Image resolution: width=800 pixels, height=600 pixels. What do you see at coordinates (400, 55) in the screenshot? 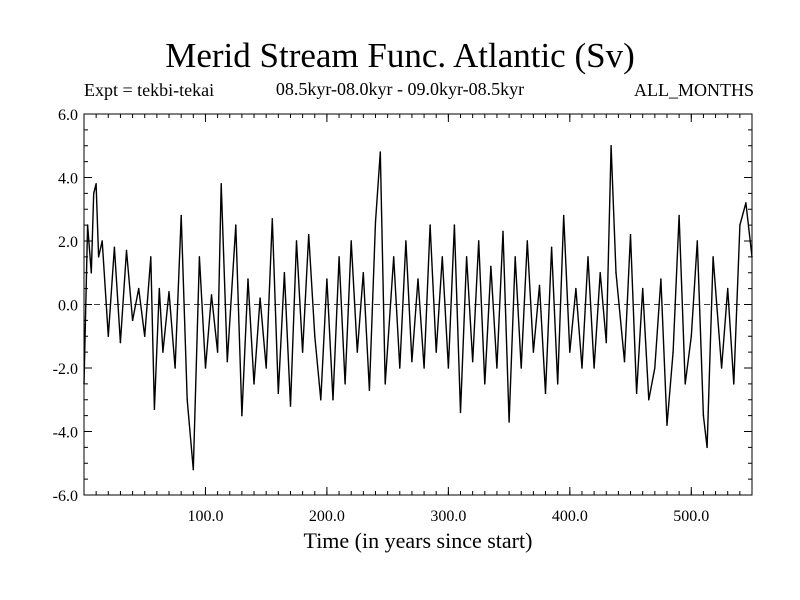
I see `chart-title: Merid Stream Func. Atlantic (Sv)` at bounding box center [400, 55].